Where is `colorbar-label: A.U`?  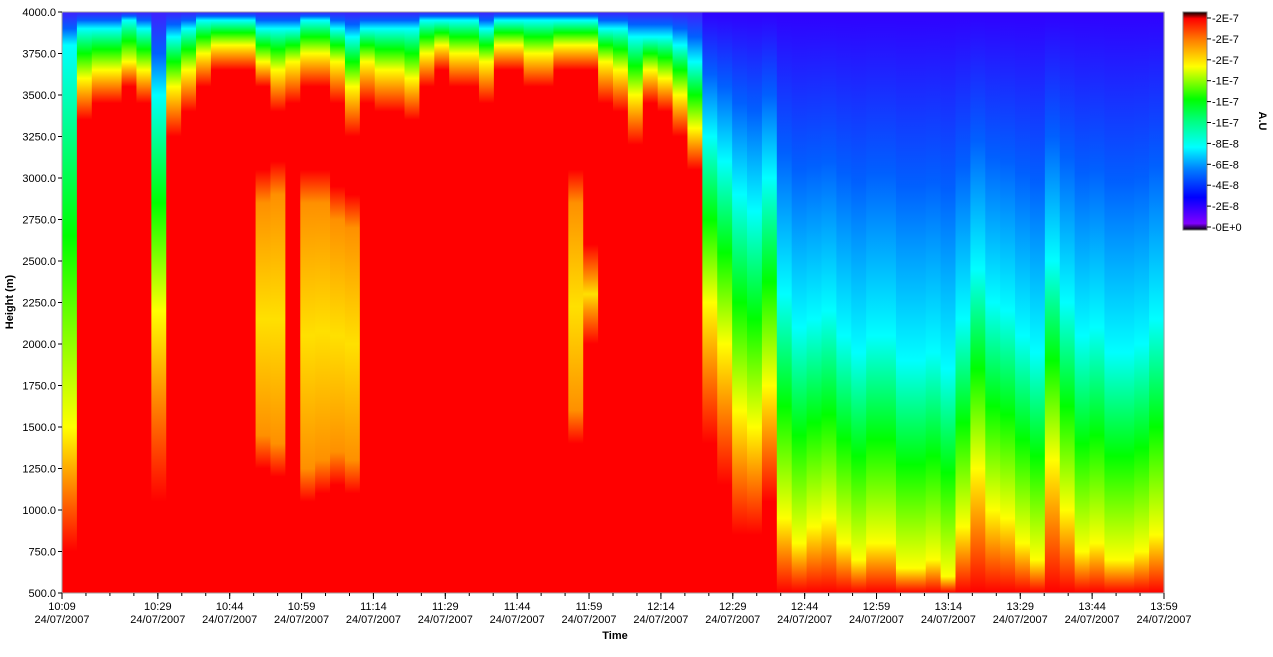
colorbar-label: A.U is located at coordinates (1262, 121).